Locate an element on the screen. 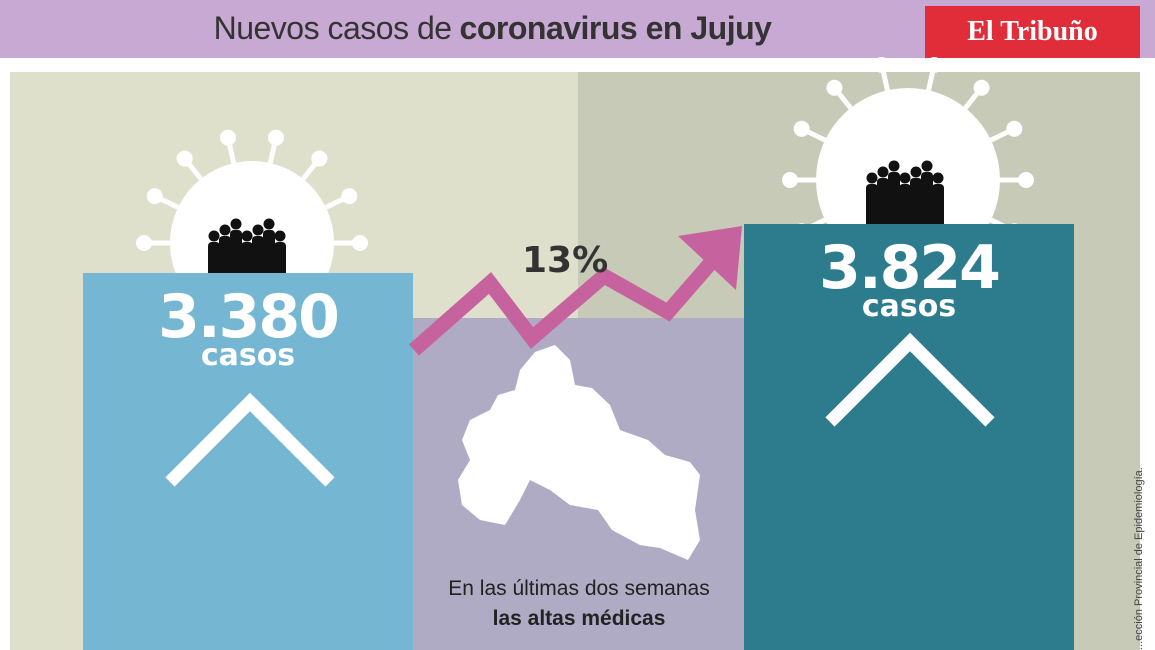  title-prefix: Nuevos casos de is located at coordinates (332, 27).